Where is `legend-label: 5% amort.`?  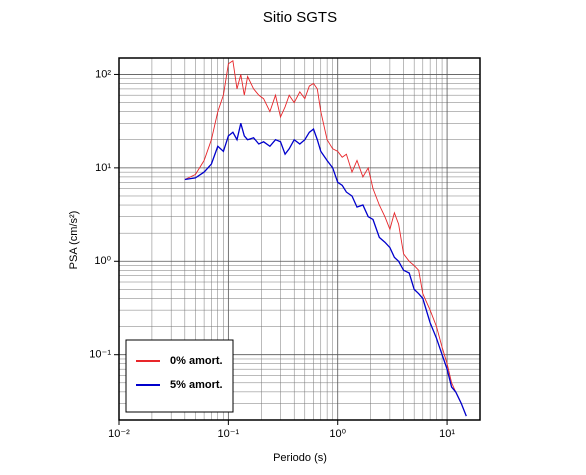 legend-label: 5% amort. is located at coordinates (196, 385).